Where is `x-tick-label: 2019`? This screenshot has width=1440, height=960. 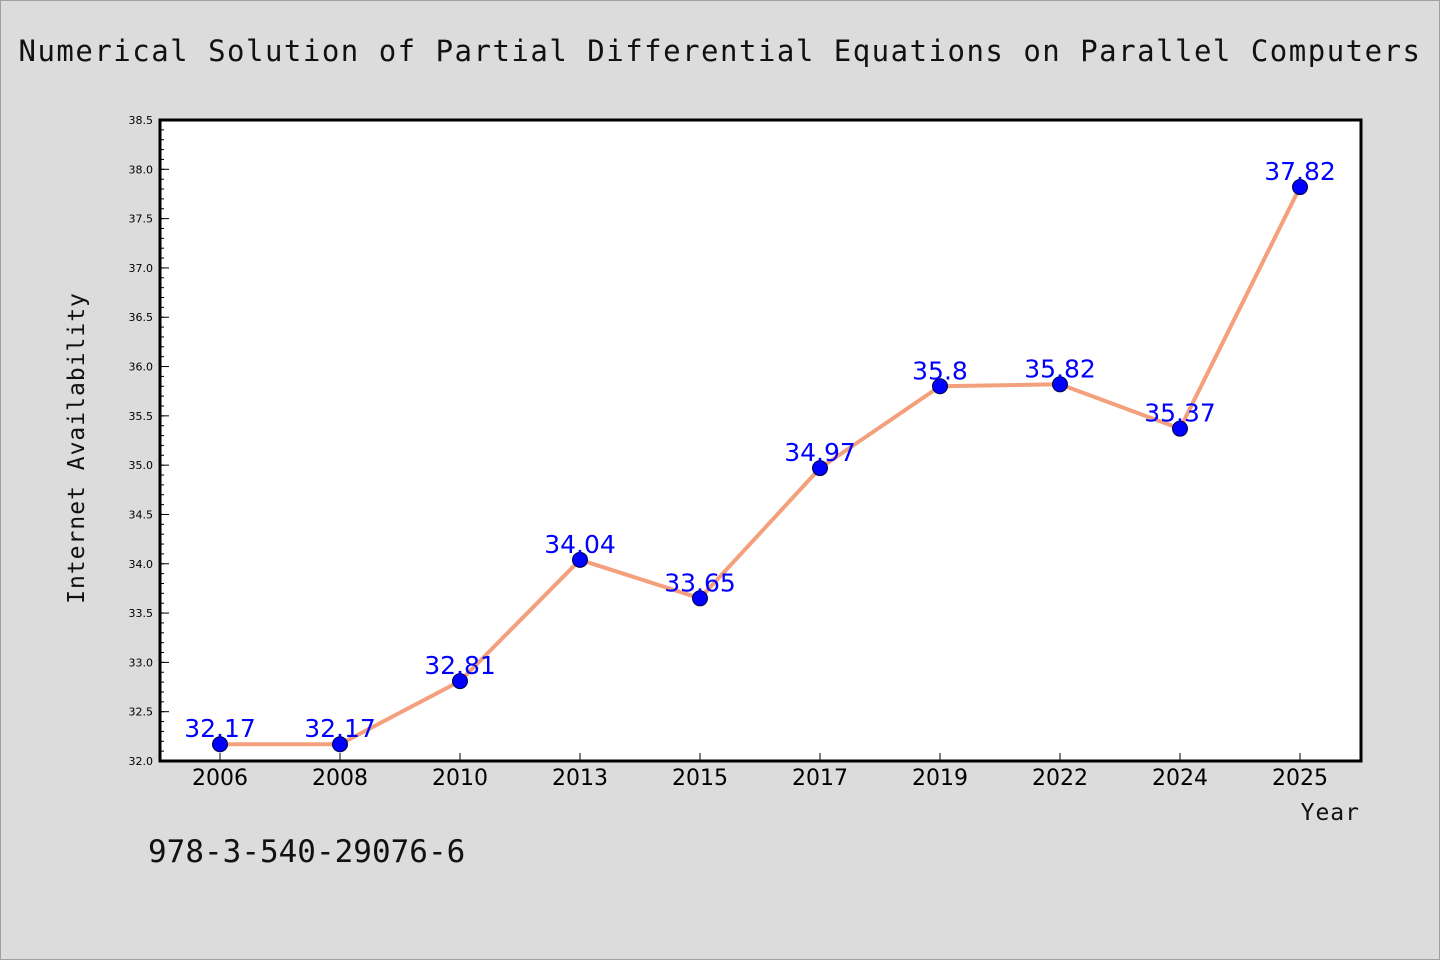
x-tick-label: 2019 is located at coordinates (940, 778).